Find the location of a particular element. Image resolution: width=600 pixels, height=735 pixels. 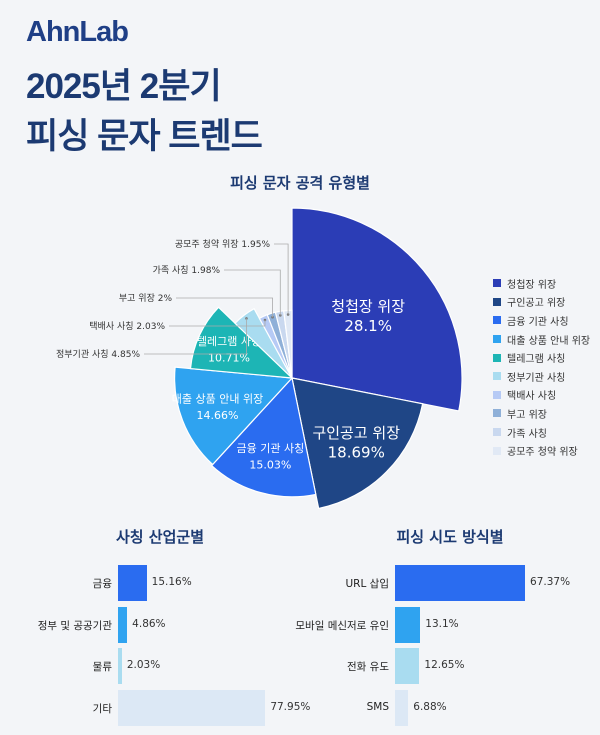

bar-value-label: 15.16% is located at coordinates (171, 582).